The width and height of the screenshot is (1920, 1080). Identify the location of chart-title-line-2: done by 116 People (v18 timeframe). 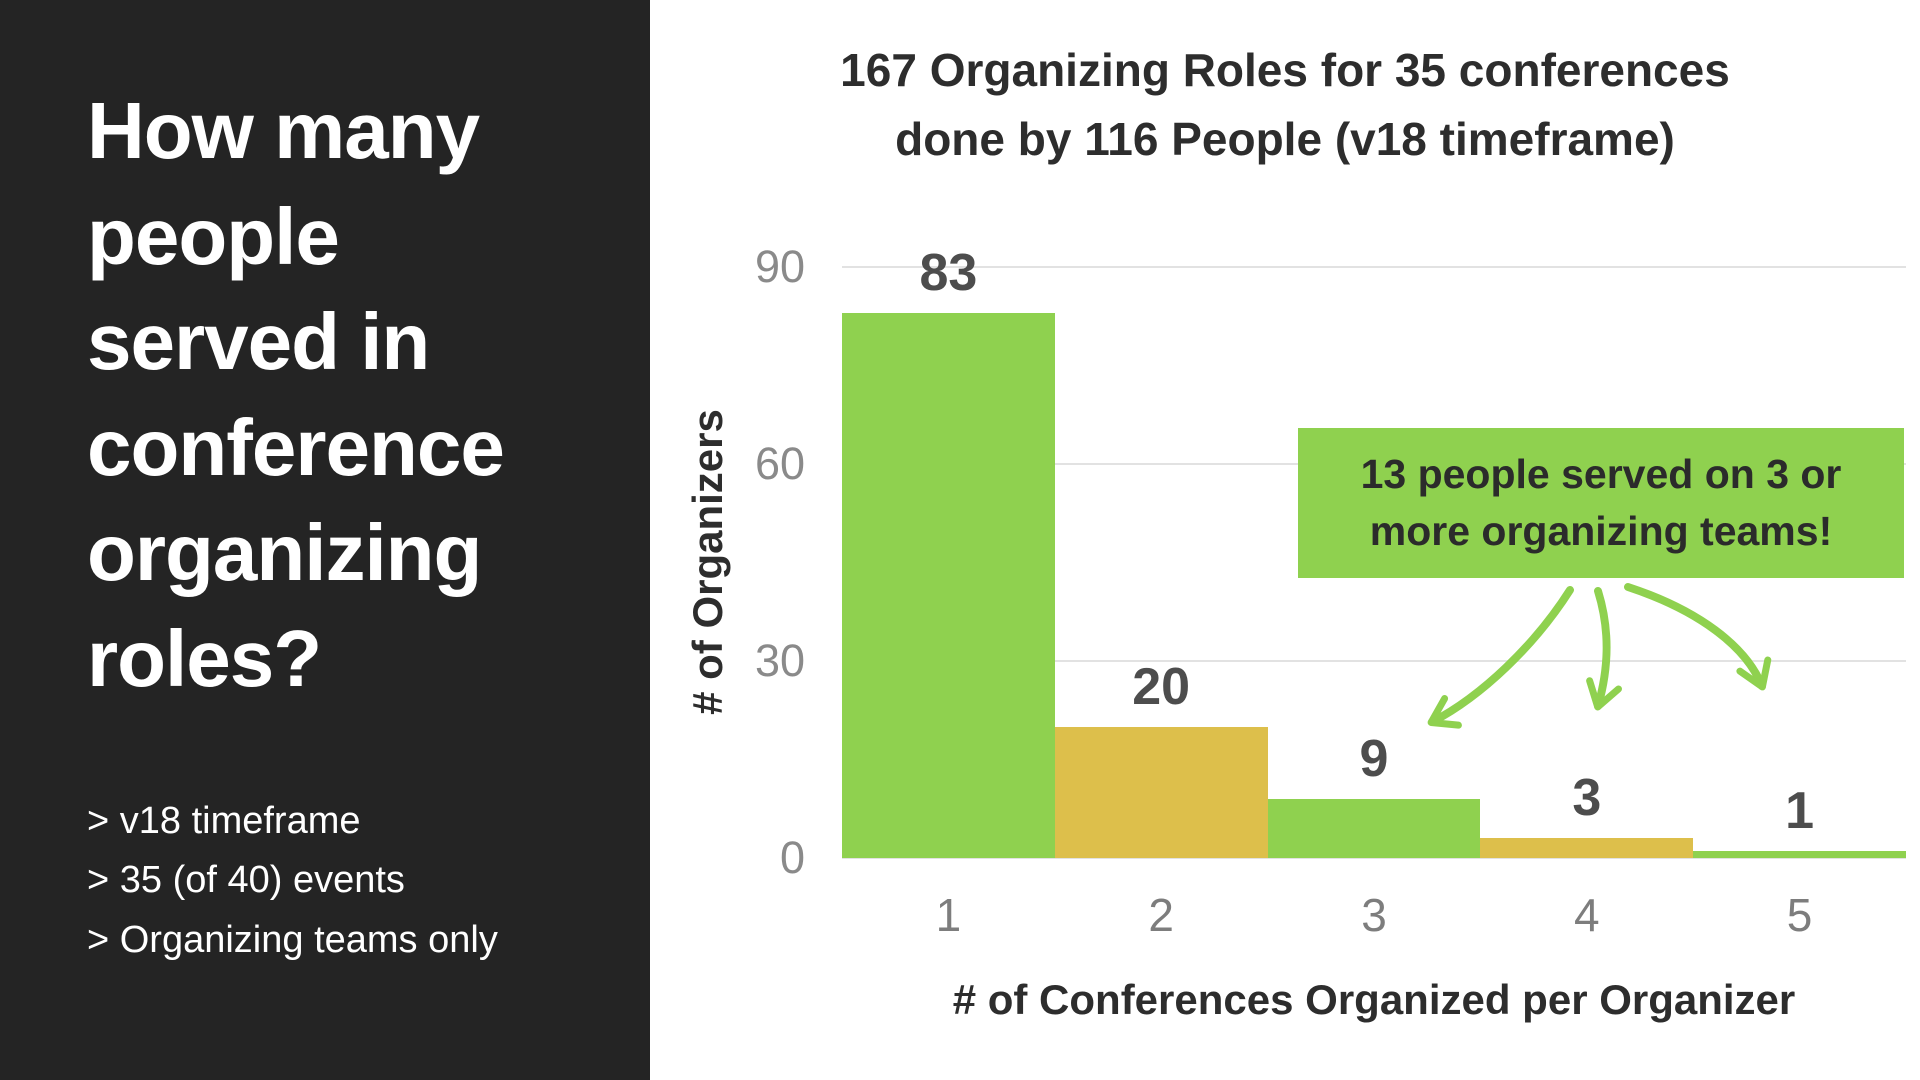
(1285, 139).